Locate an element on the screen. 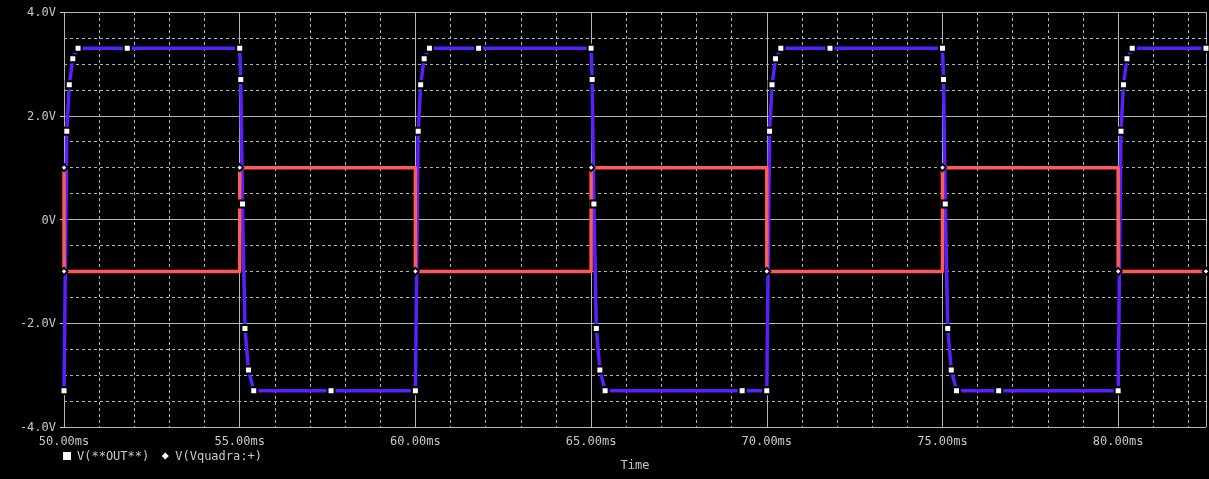 The width and height of the screenshot is (1209, 479). x-tick-label: 65.00ms is located at coordinates (591, 441).